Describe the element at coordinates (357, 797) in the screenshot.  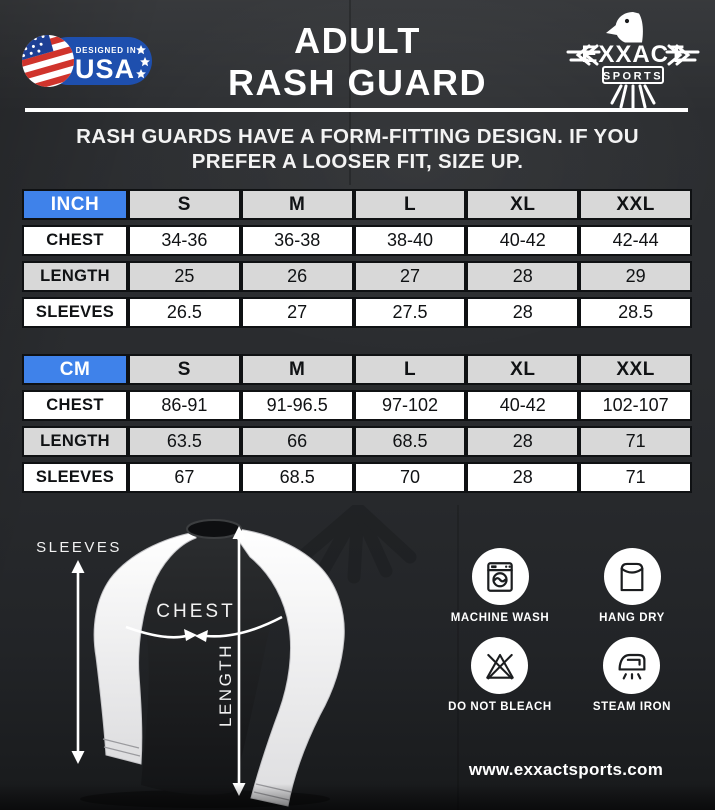
I see `floor-shadow` at that location.